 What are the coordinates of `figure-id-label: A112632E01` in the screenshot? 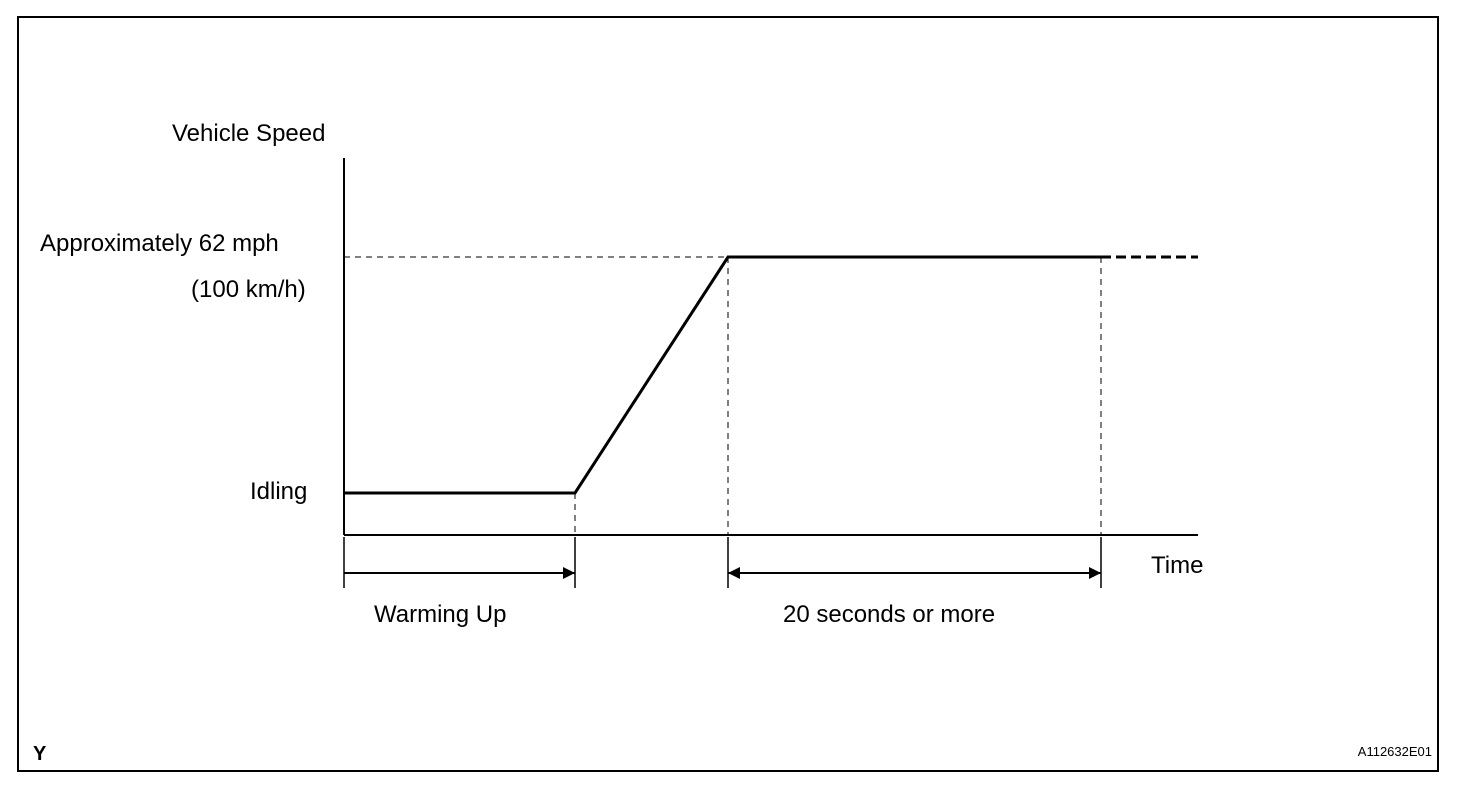 It's located at (1395, 751).